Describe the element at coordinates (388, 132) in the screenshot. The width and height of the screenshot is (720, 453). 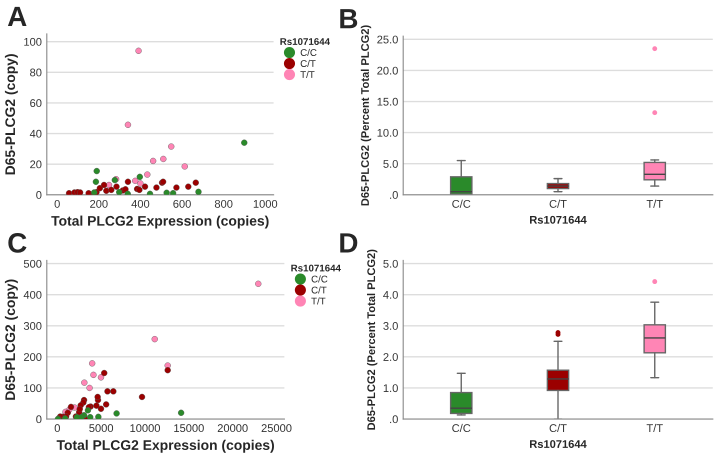
I see `y-tick-label: 10.0` at that location.